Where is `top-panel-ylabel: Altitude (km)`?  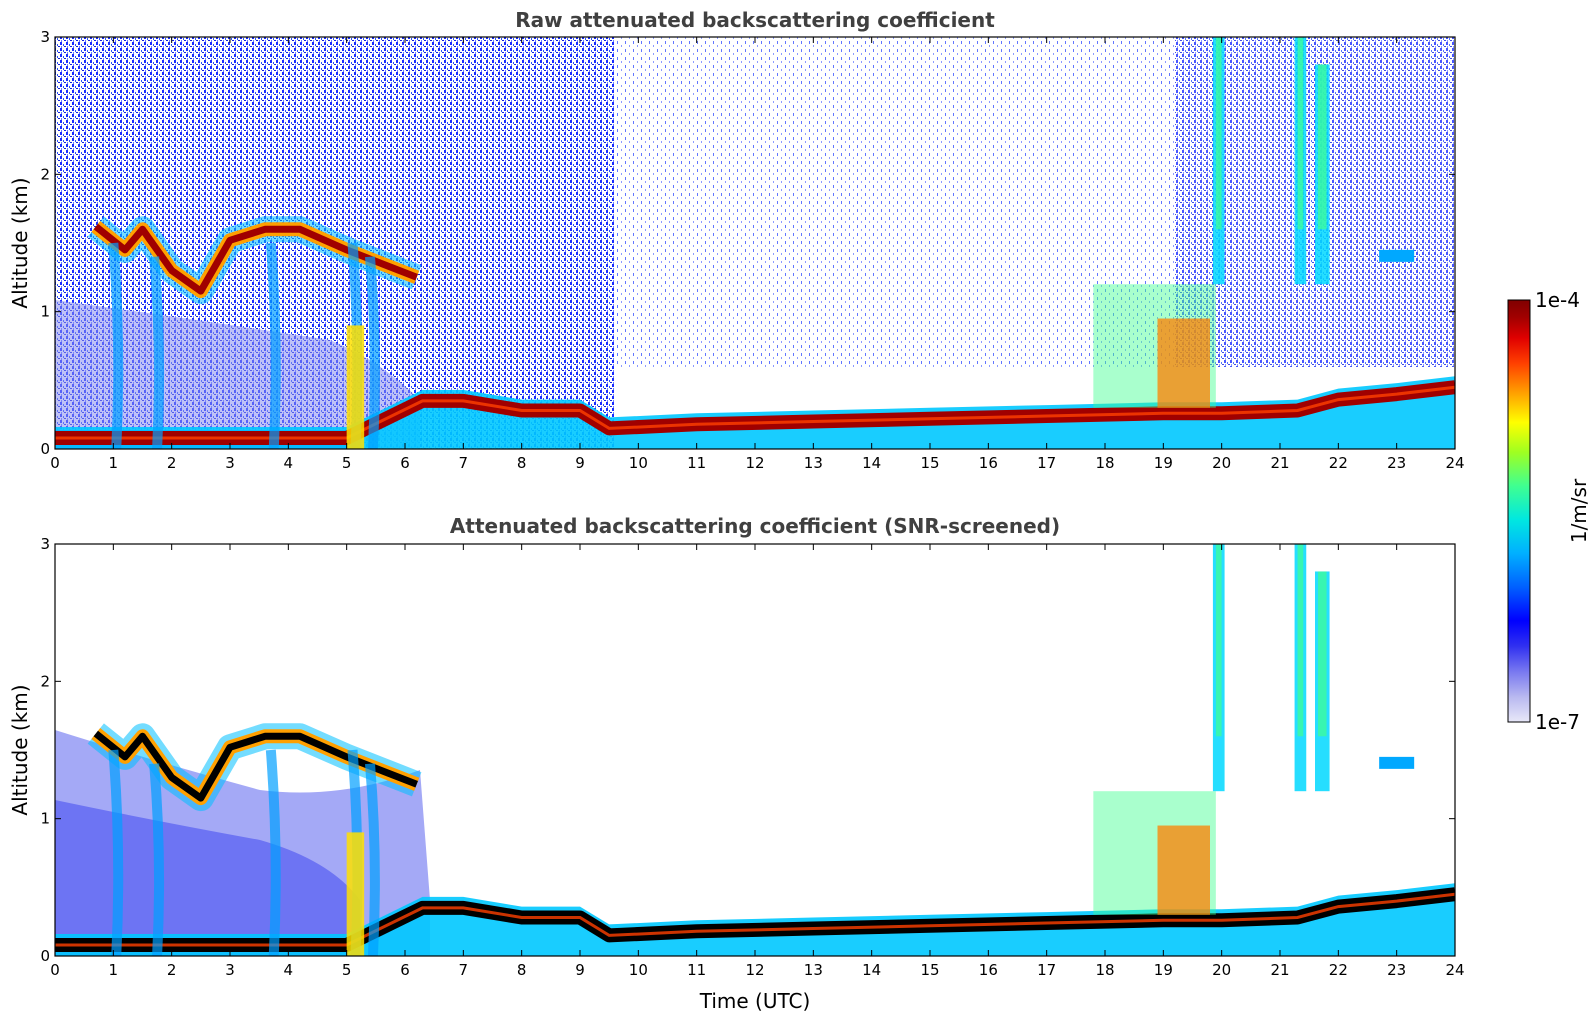 top-panel-ylabel: Altitude (km) is located at coordinates (20, 242).